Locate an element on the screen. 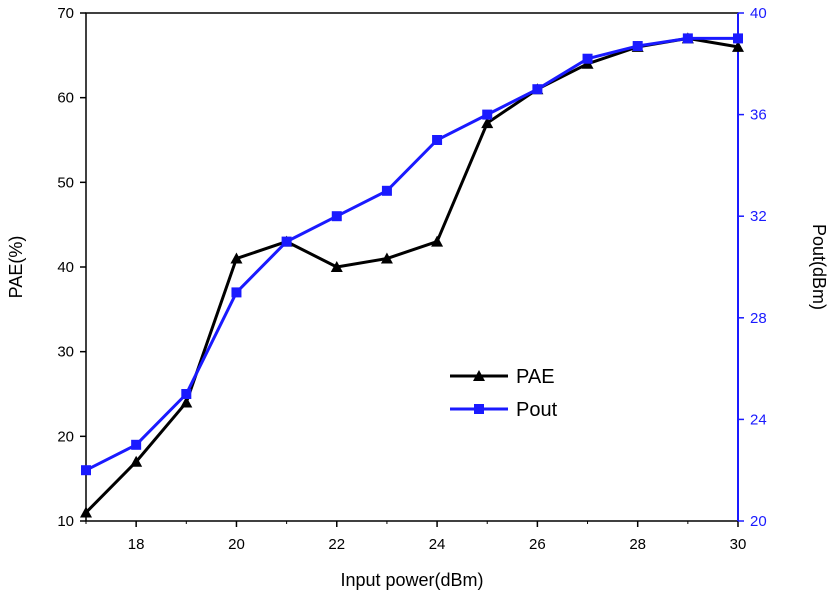 Image resolution: width=827 pixels, height=597 pixels. y-right-tick-label: 40 is located at coordinates (758, 13).